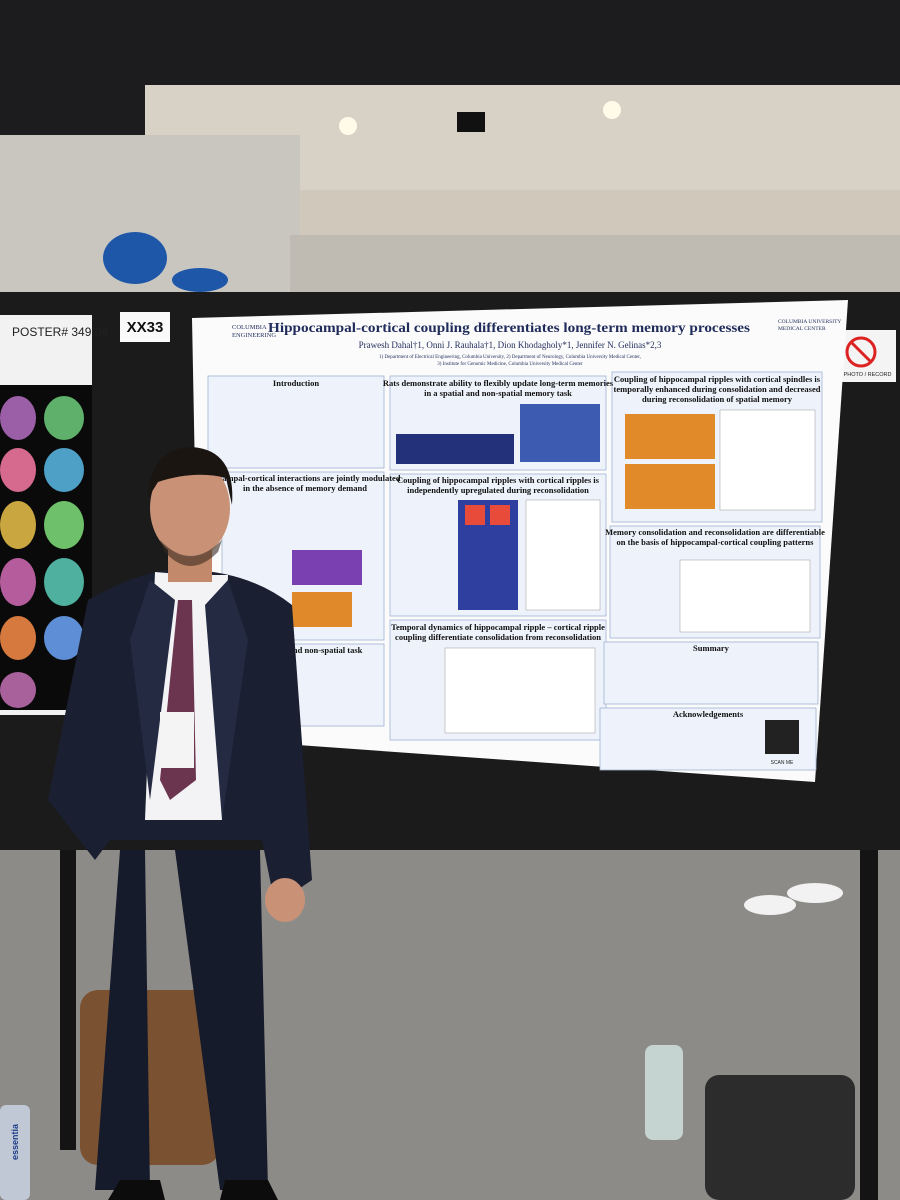 The image size is (900, 1200). What do you see at coordinates (595, 265) in the screenshot?
I see `wall` at bounding box center [595, 265].